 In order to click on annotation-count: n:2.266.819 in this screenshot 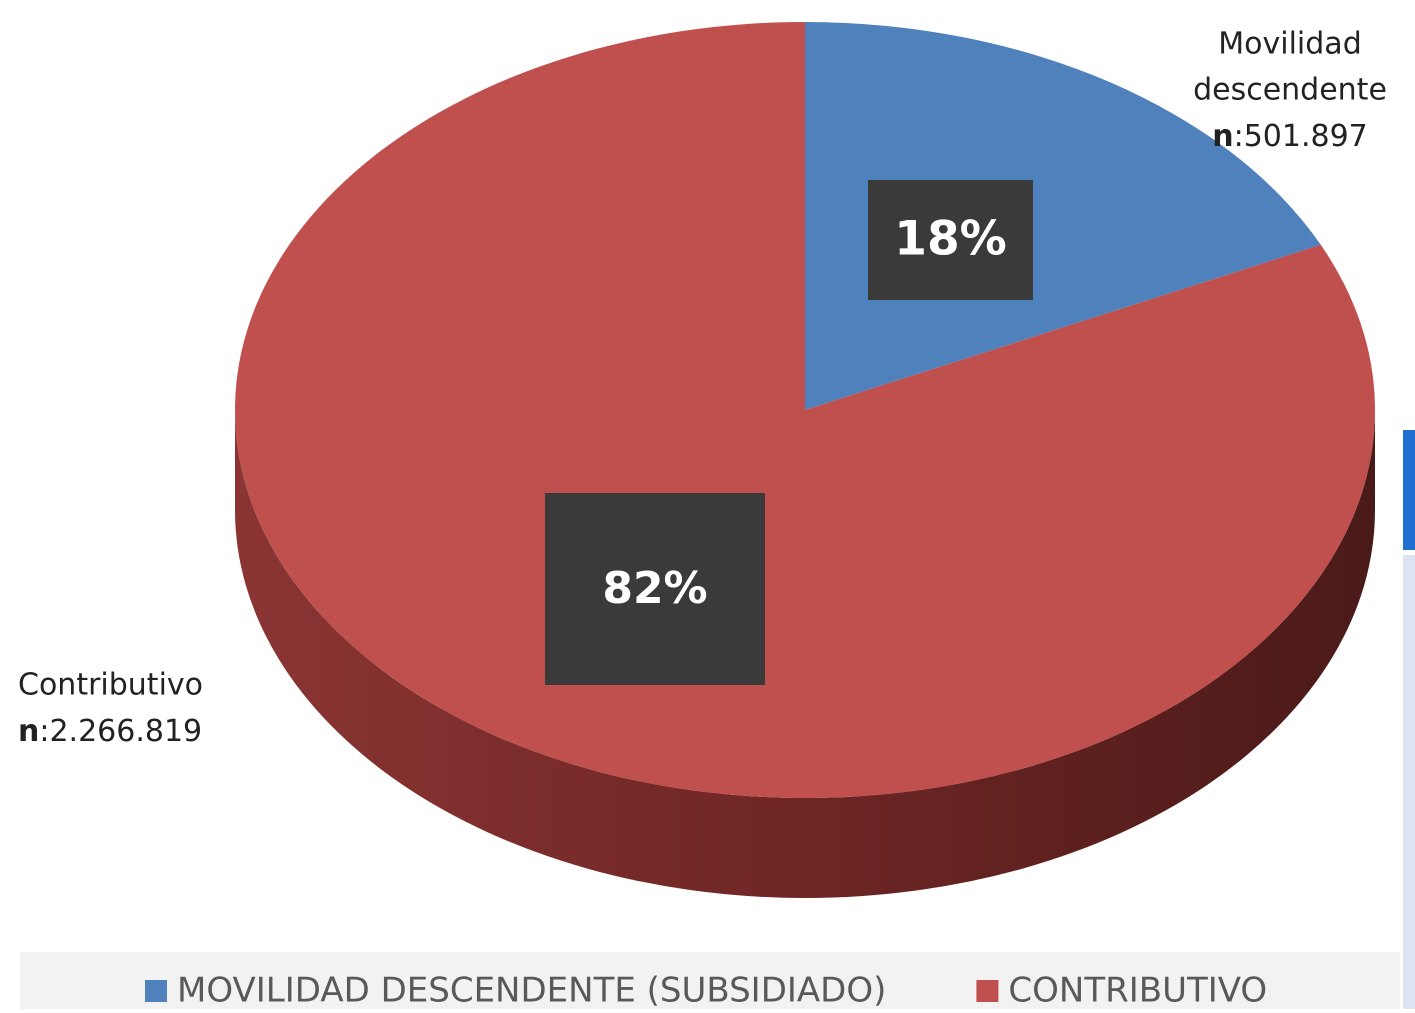, I will do `click(110, 731)`.